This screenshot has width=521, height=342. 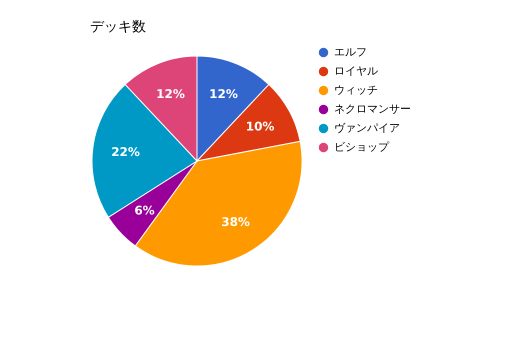 I want to click on legend-label: ビショップ, so click(x=362, y=147).